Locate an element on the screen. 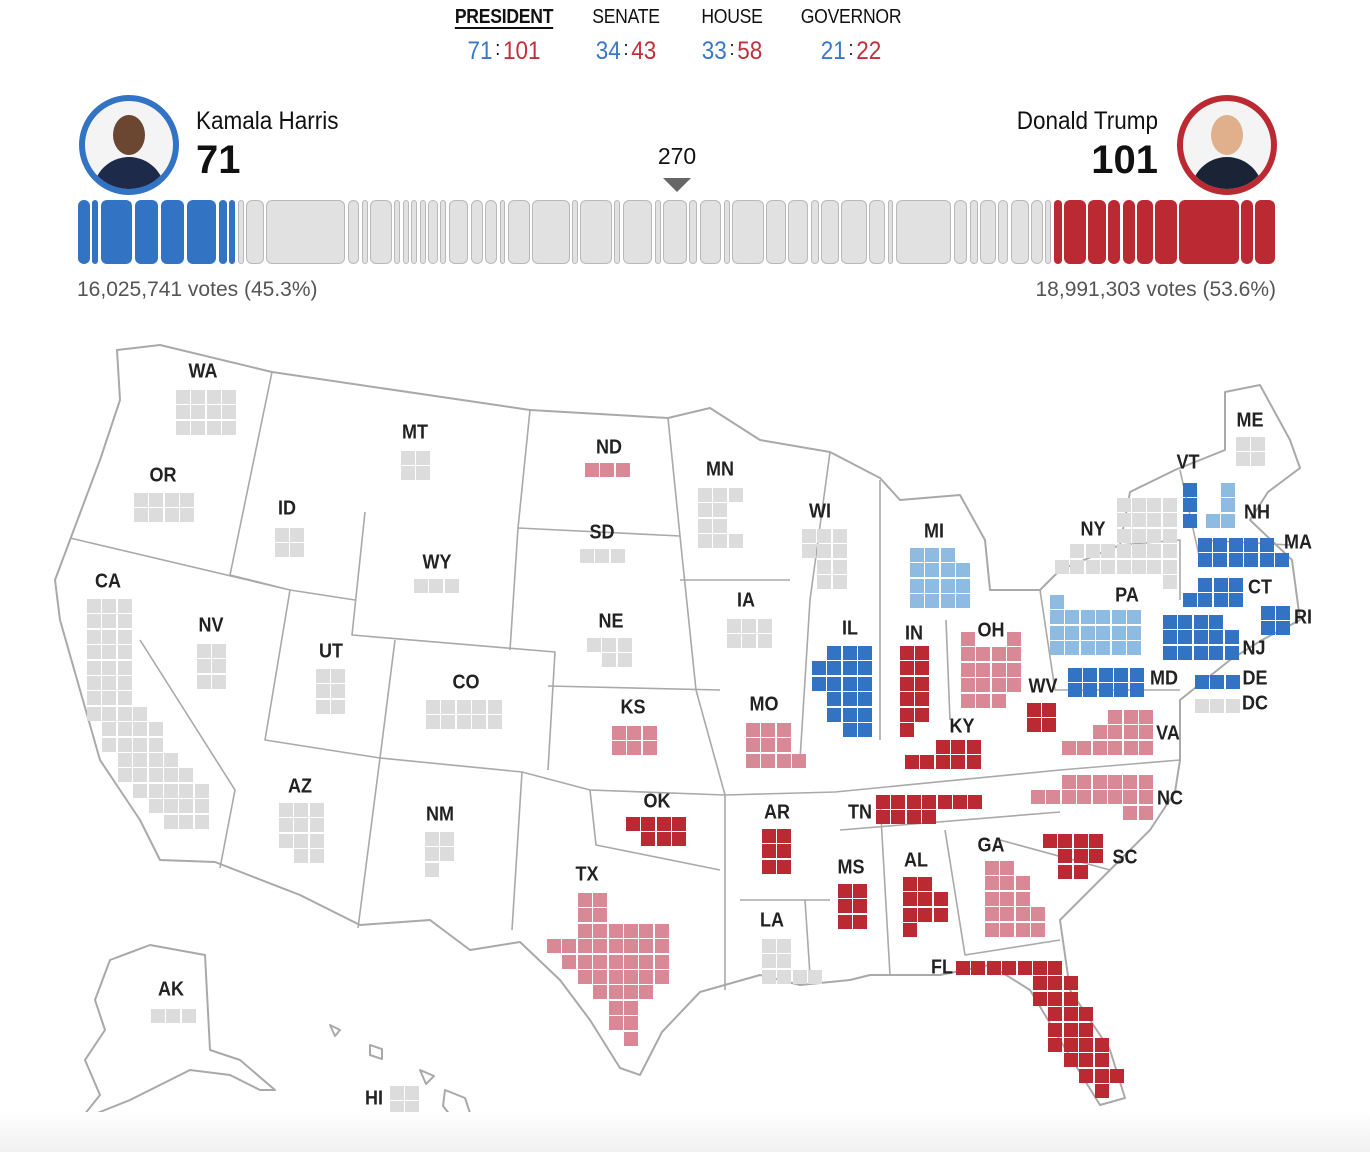 This screenshot has height=1152, width=1370. trump-popular-votes: 18,991,303 votes (53.6%) is located at coordinates (1156, 289).